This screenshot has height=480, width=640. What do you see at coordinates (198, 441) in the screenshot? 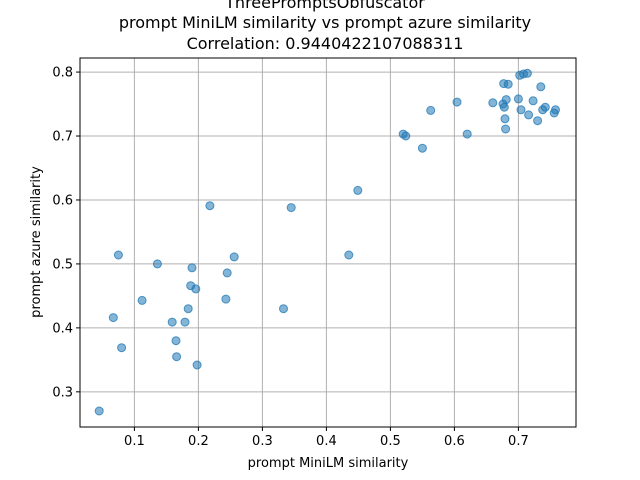
I see `x-tick-label: 0.2` at bounding box center [198, 441].